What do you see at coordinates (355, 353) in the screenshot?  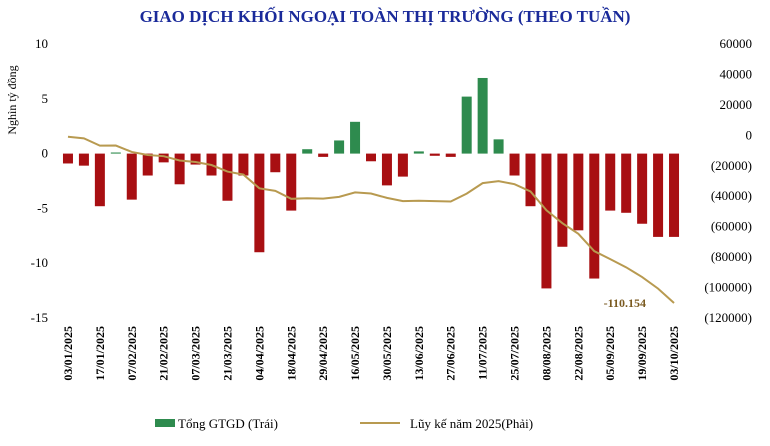 I see `x-tick-label: 16/05/2025` at bounding box center [355, 353].